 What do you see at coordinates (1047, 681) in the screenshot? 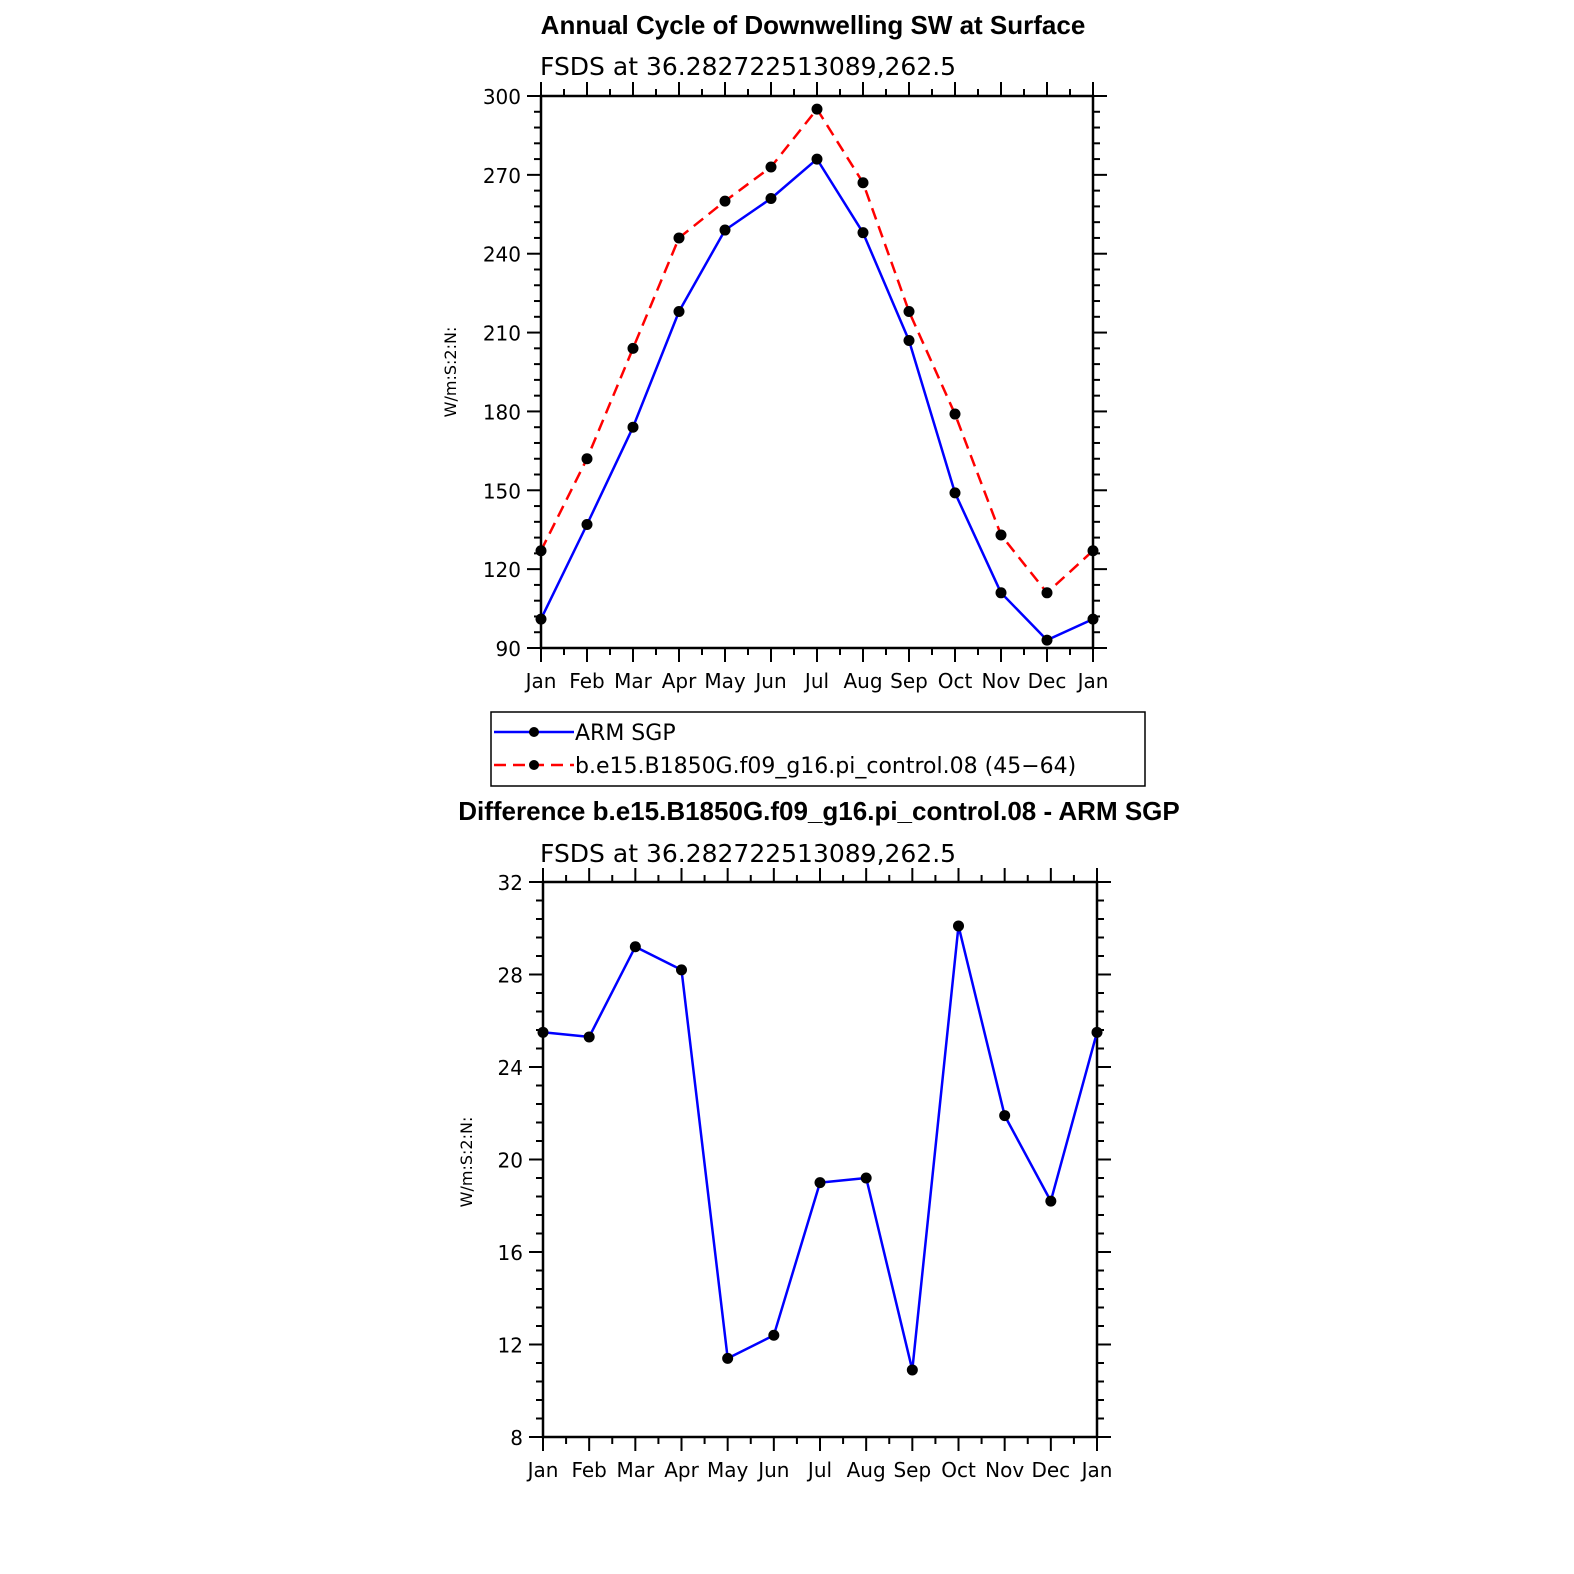
I see `chart-1-x-tick-label: Dec` at bounding box center [1047, 681].